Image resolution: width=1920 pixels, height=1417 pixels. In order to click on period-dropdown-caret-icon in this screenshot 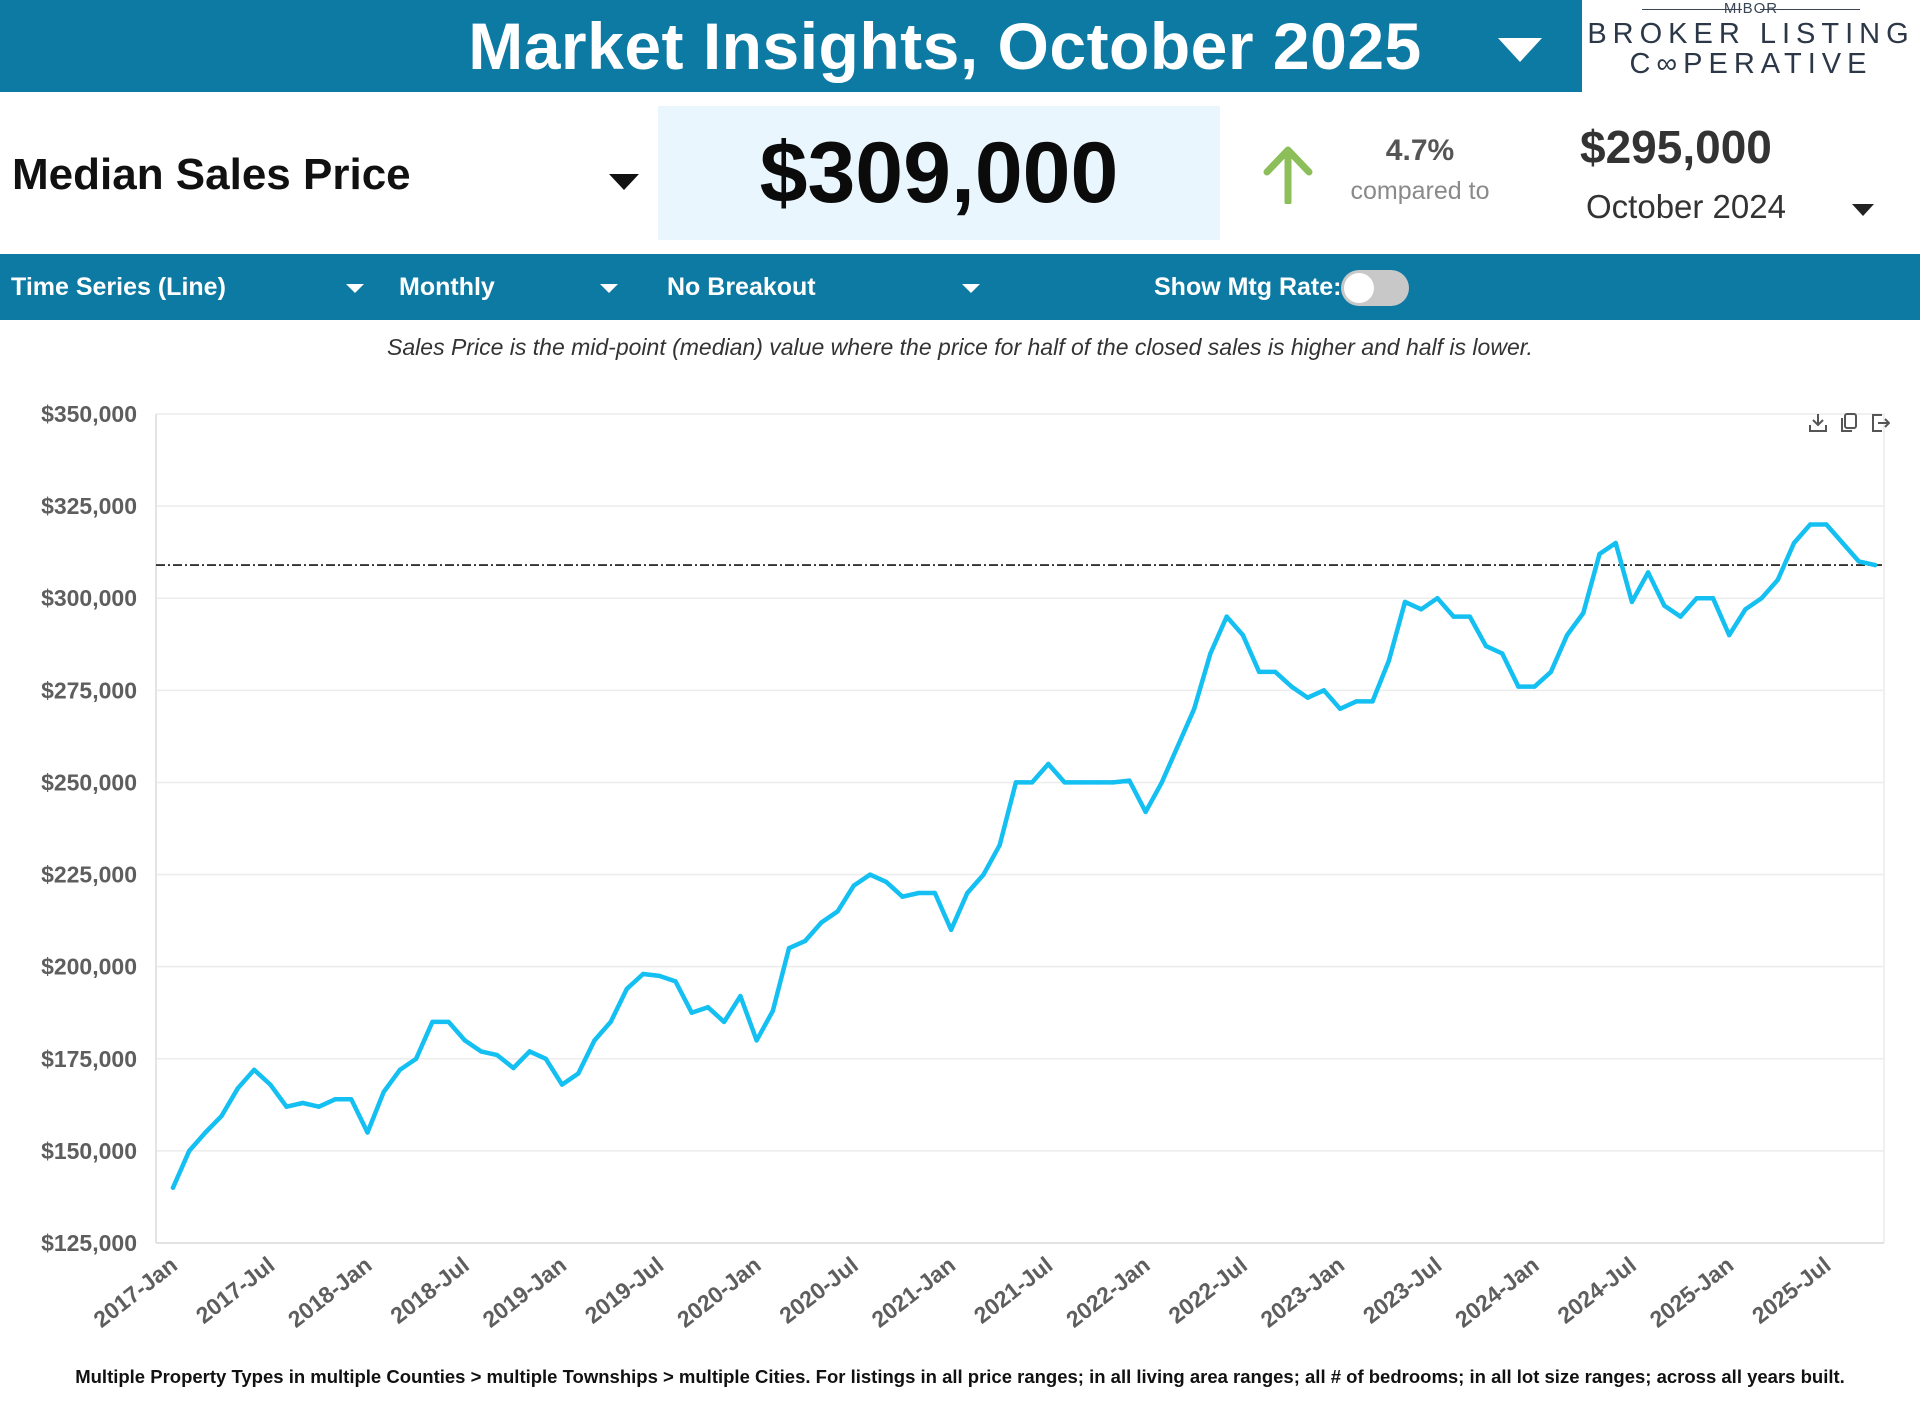, I will do `click(1520, 50)`.